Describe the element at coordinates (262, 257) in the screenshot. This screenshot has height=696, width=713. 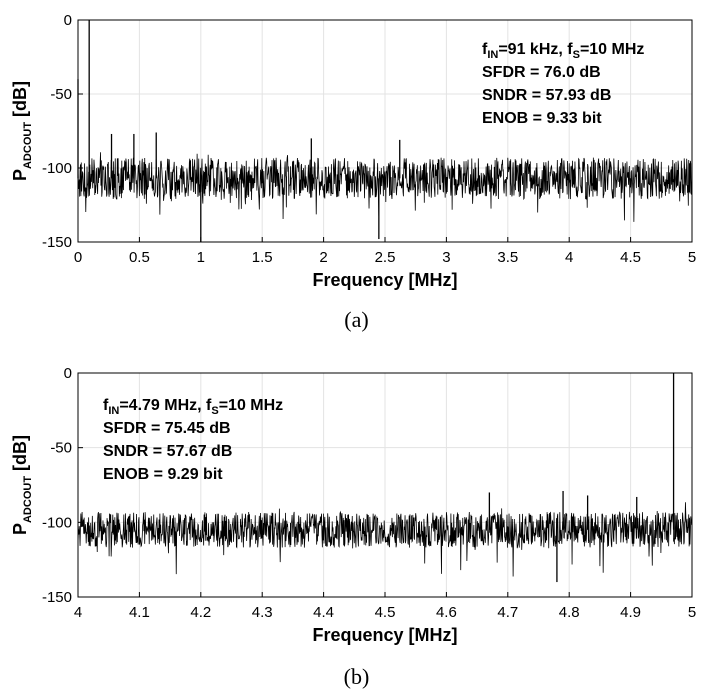
I see `x-tick-label: 1.5` at that location.